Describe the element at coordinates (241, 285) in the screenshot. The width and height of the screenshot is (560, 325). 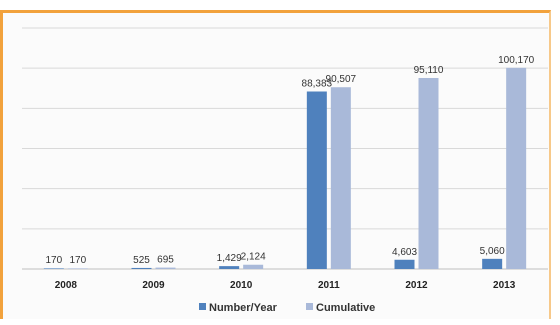
I see `x-tick-label: 2010` at that location.